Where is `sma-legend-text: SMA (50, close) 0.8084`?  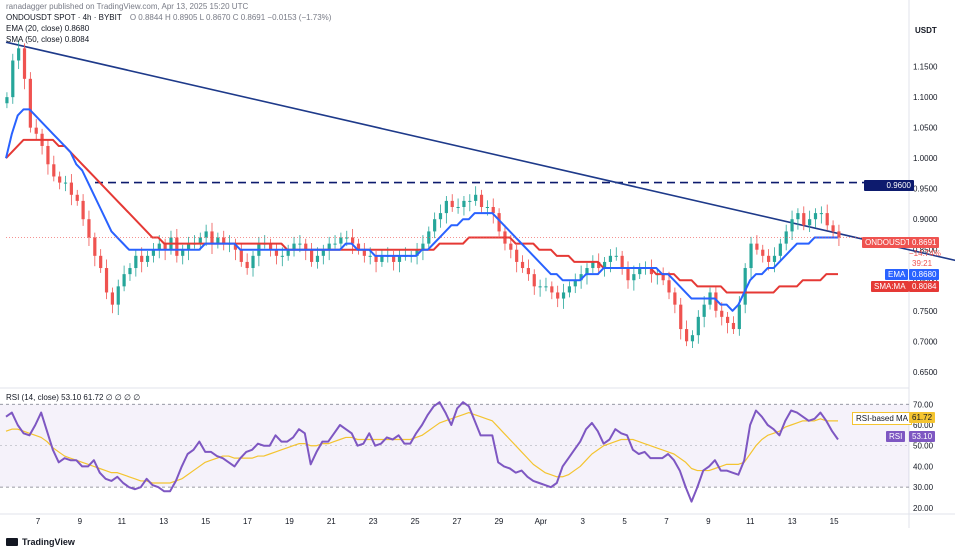 sma-legend-text: SMA (50, close) 0.8084 is located at coordinates (48, 39).